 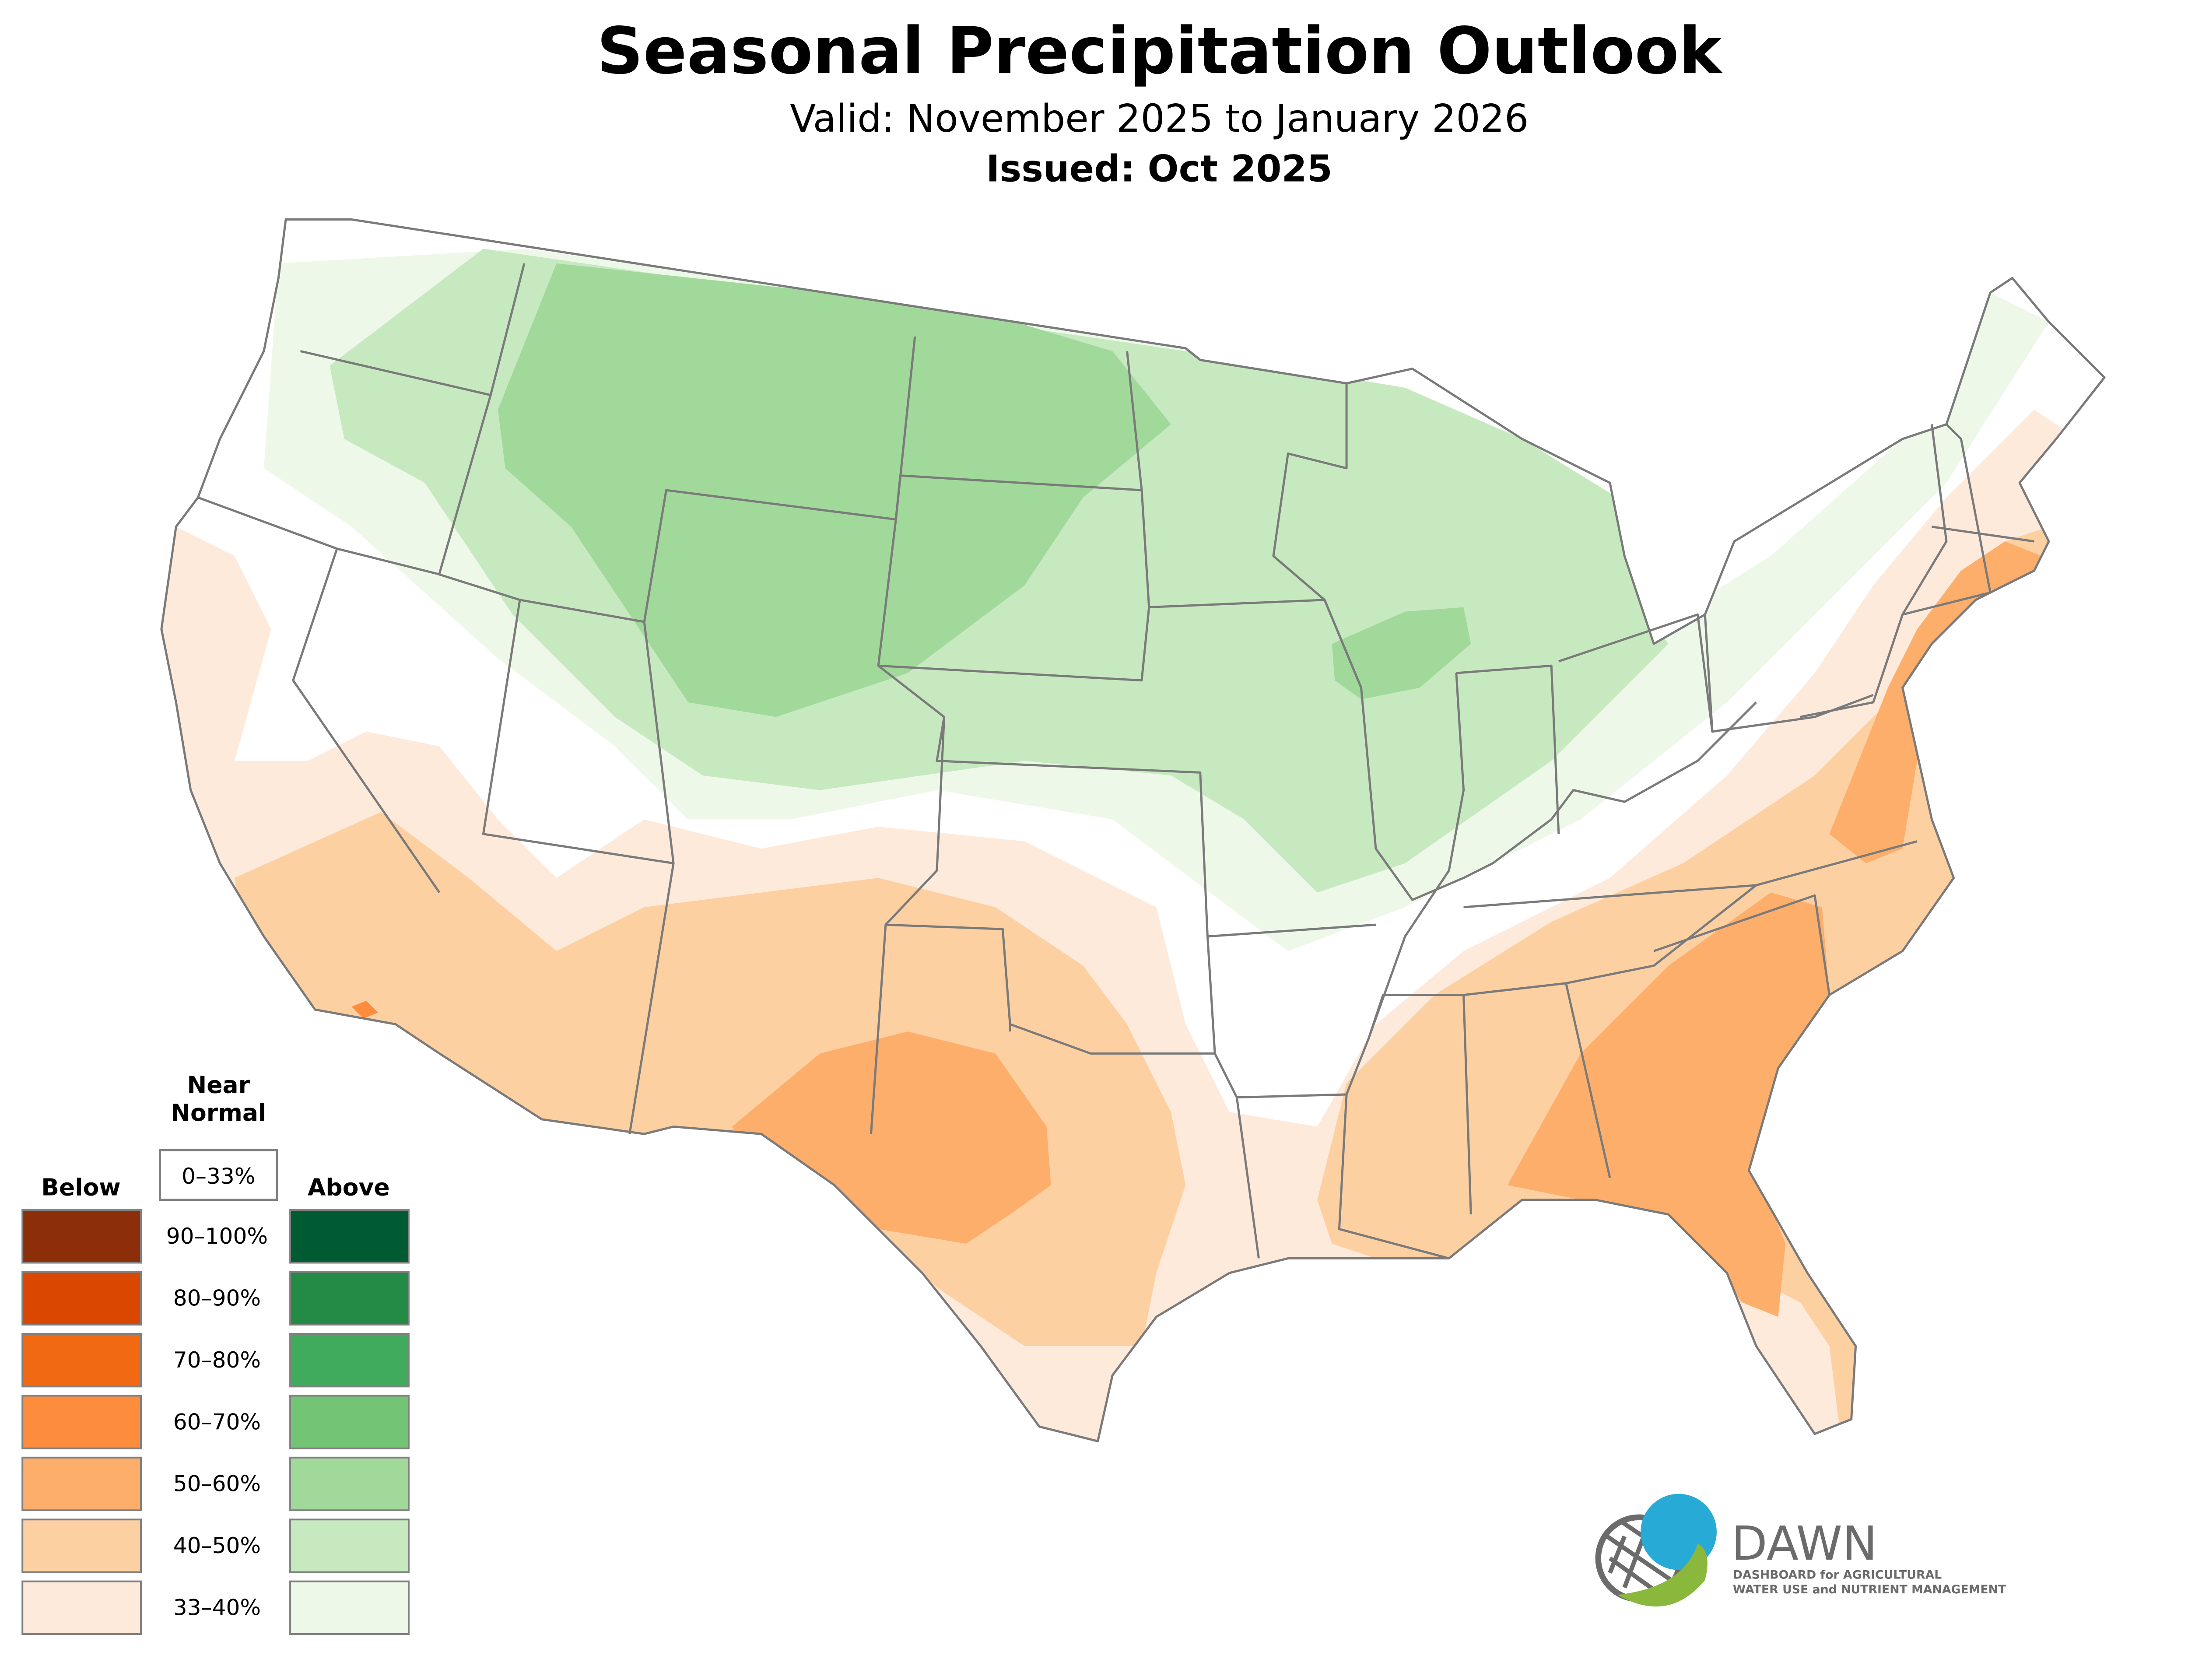 What do you see at coordinates (217, 1236) in the screenshot?
I see `legend-range-label: 90–100%` at bounding box center [217, 1236].